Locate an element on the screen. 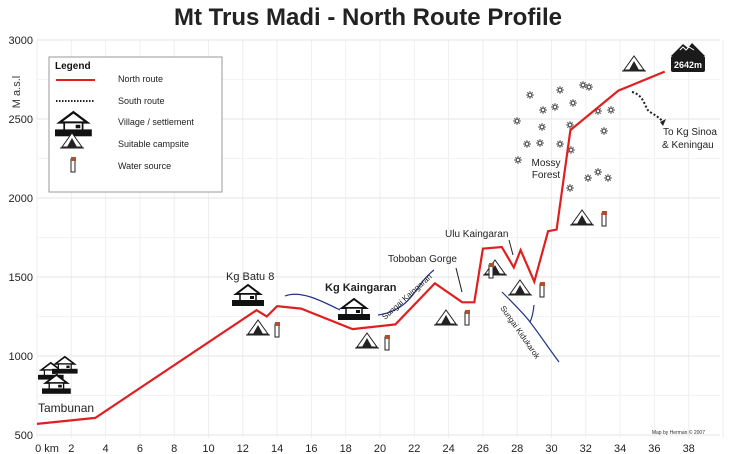 The image size is (737, 454). label-forest: Forest is located at coordinates (546, 175).